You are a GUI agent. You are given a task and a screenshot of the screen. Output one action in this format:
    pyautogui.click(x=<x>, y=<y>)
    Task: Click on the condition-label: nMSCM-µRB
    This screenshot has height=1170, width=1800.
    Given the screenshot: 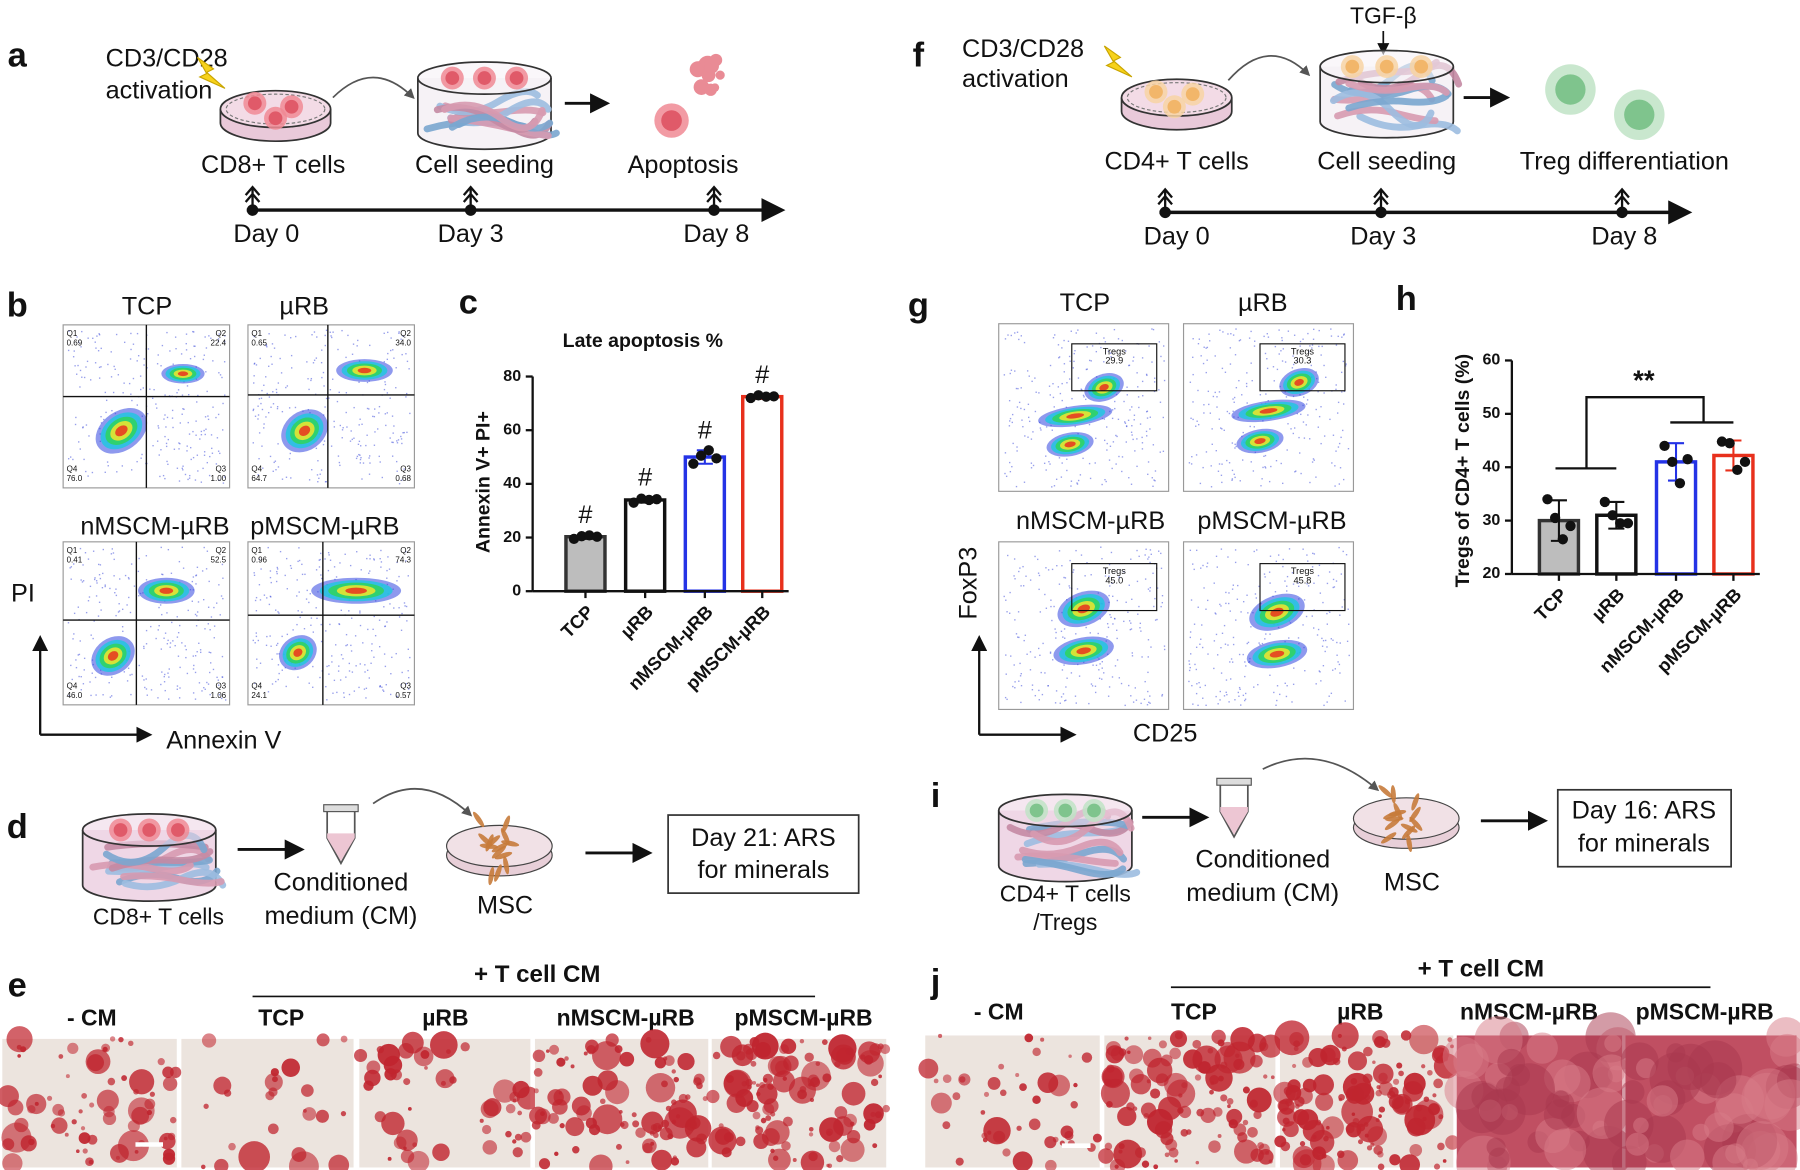 What is the action you would take?
    pyautogui.click(x=626, y=1017)
    